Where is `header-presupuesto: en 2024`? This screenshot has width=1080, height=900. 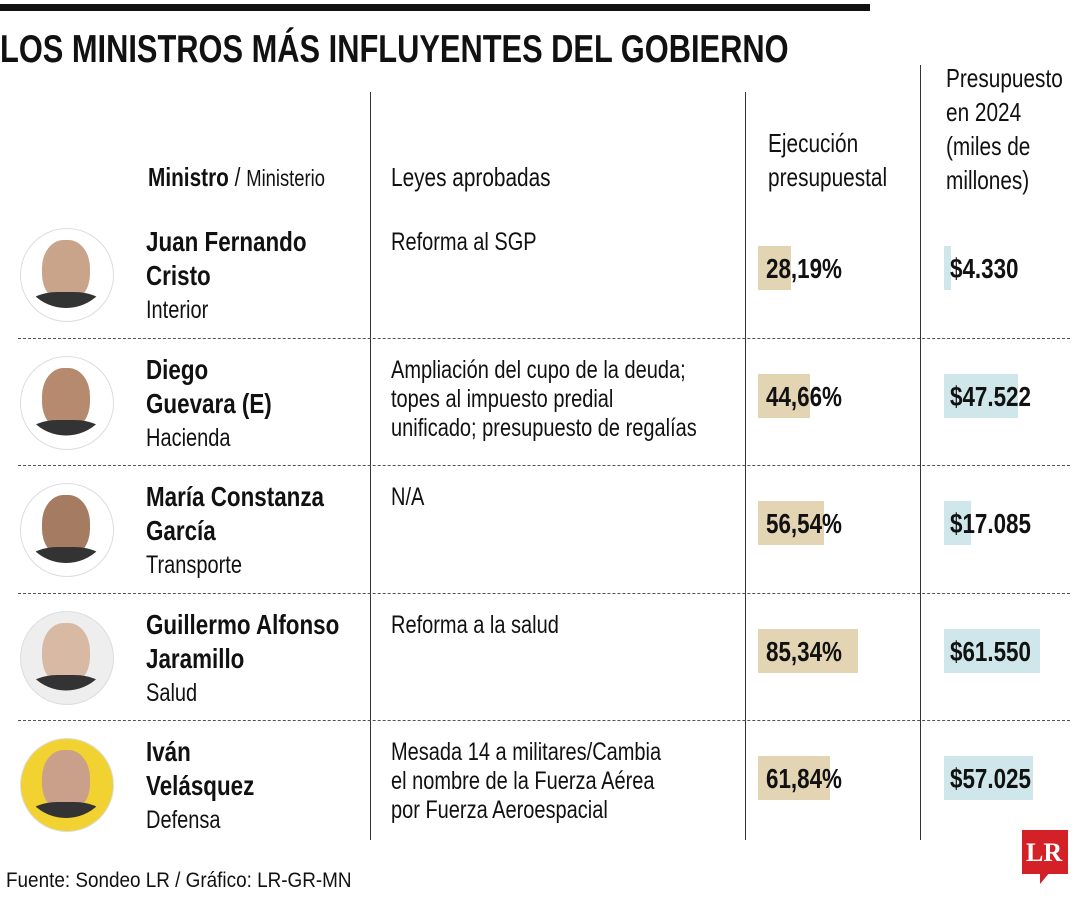
header-presupuesto: en 2024 is located at coordinates (984, 112).